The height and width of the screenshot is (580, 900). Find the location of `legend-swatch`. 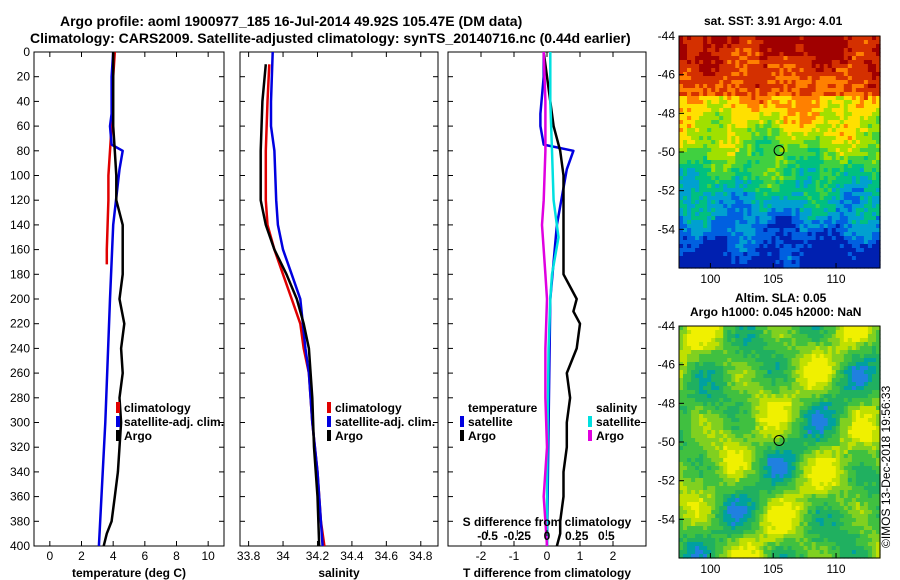

legend-swatch is located at coordinates (590, 435).